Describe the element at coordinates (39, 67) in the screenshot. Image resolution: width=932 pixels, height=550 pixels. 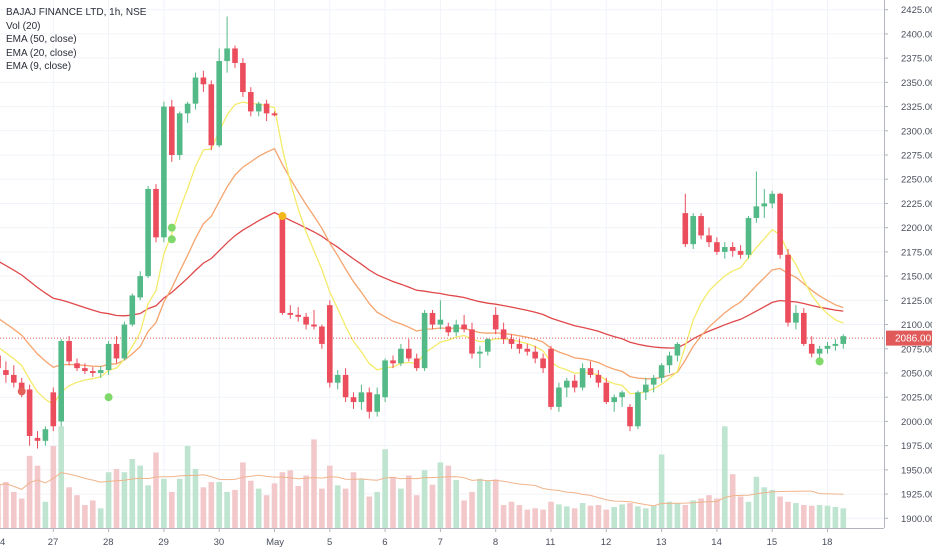
I see `legend-item-ema9: EMA (9, close)` at that location.